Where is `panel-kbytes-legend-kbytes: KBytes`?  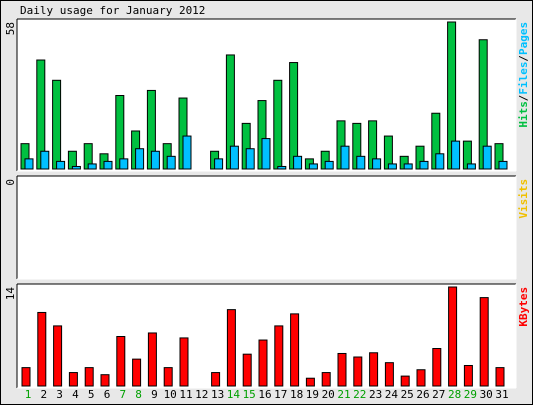 panel-kbytes-legend-kbytes: KBytes is located at coordinates (523, 307).